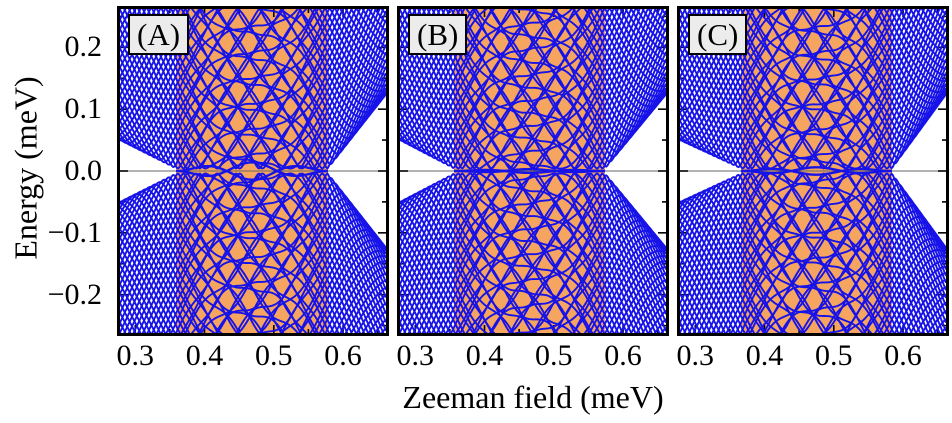 Image resolution: width=952 pixels, height=423 pixels. Describe the element at coordinates (56, 170) in the screenshot. I see `y-axis-tick-labels: 0.2 0.1 0.0 −0.1 −0.2` at that location.